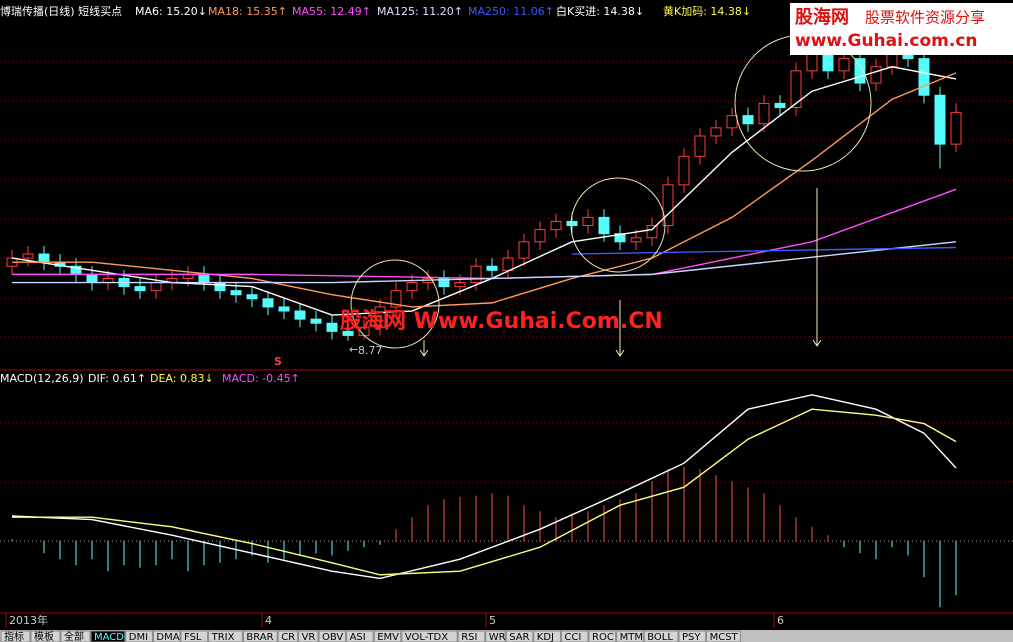  I want to click on x-tick-label: 2013年, so click(28, 620).